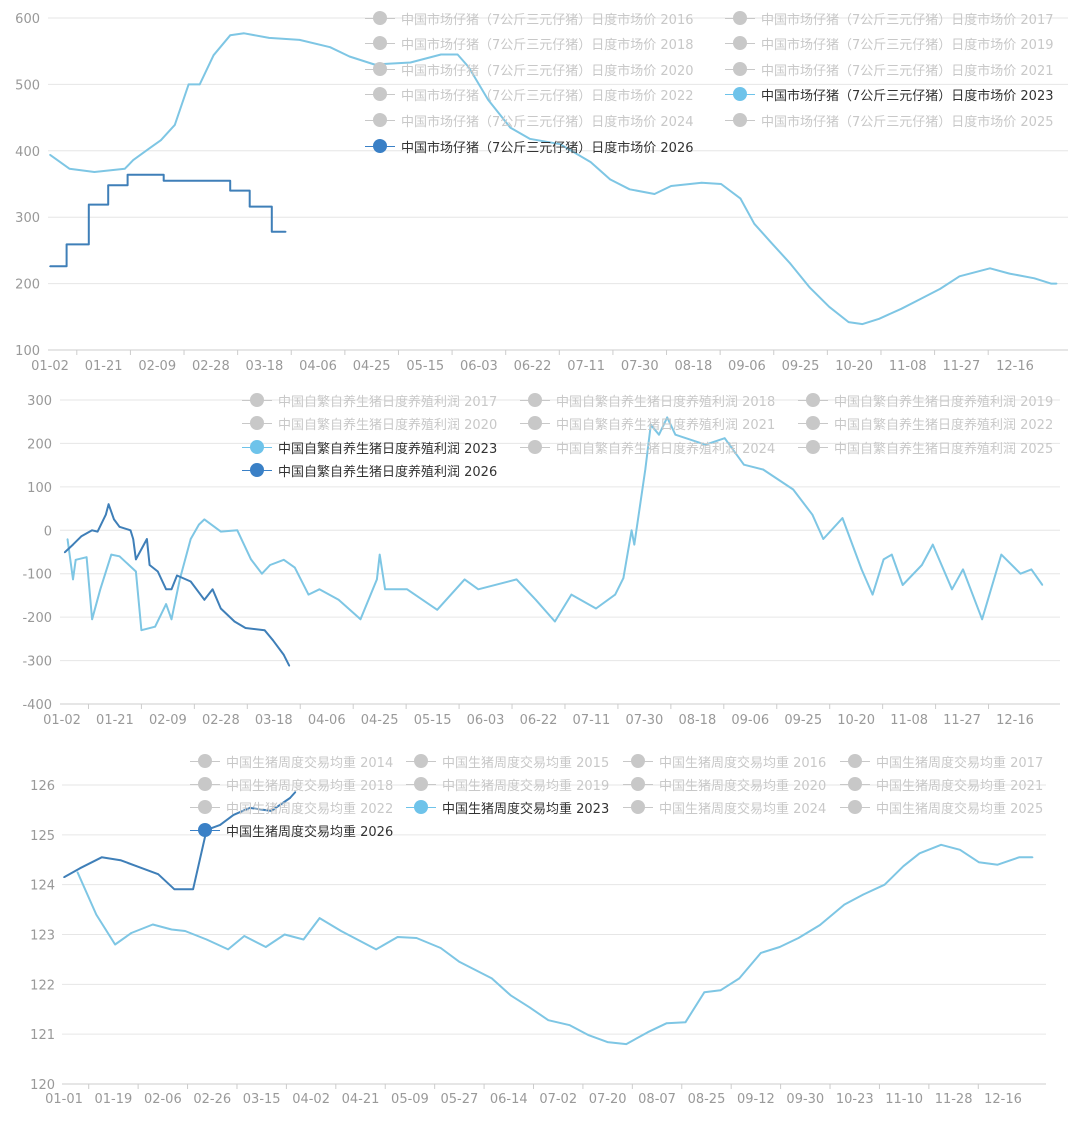 This screenshot has height=1144, width=1080. I want to click on x-tick-label: 10-20, so click(856, 720).